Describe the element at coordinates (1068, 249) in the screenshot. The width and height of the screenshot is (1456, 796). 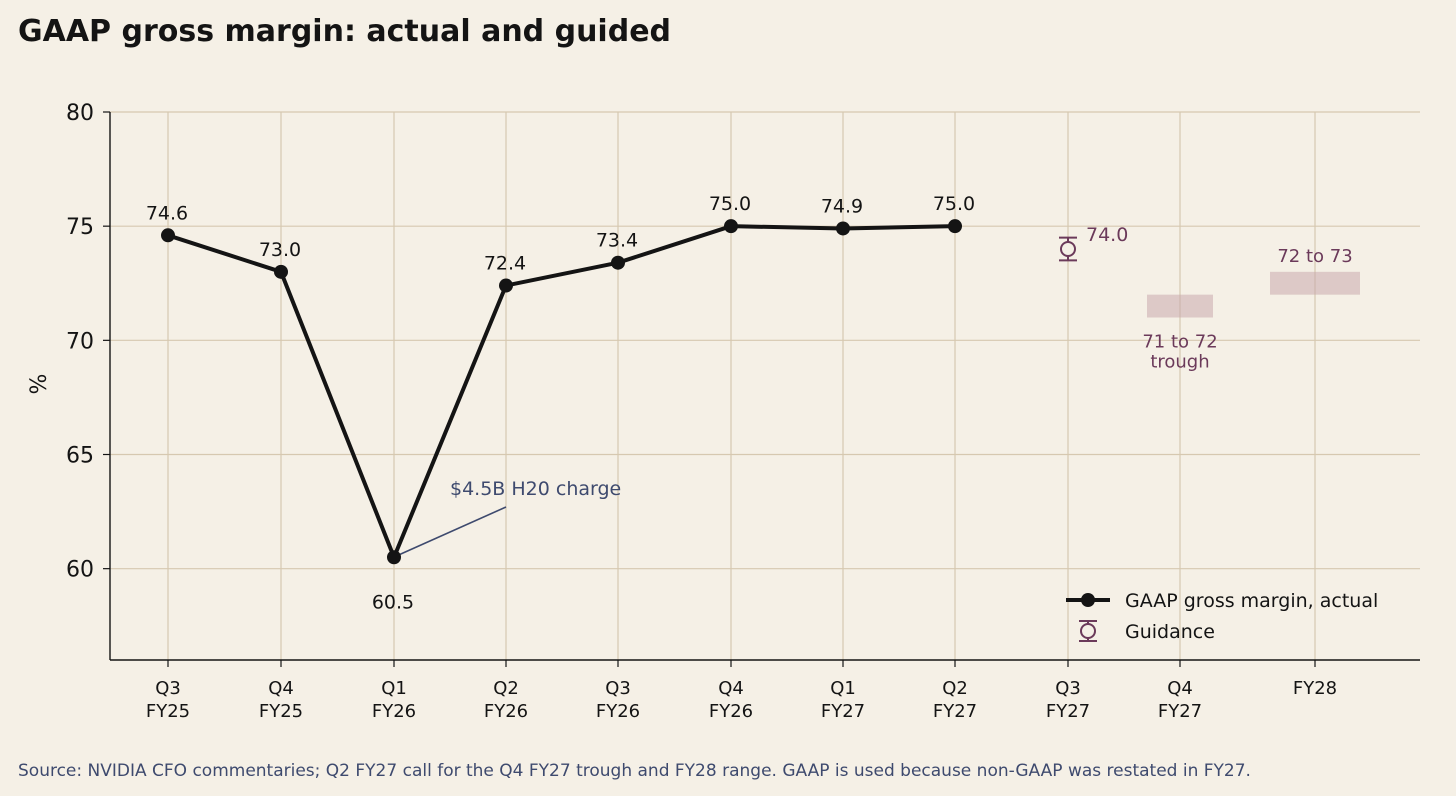
I see `guidance-data-point` at that location.